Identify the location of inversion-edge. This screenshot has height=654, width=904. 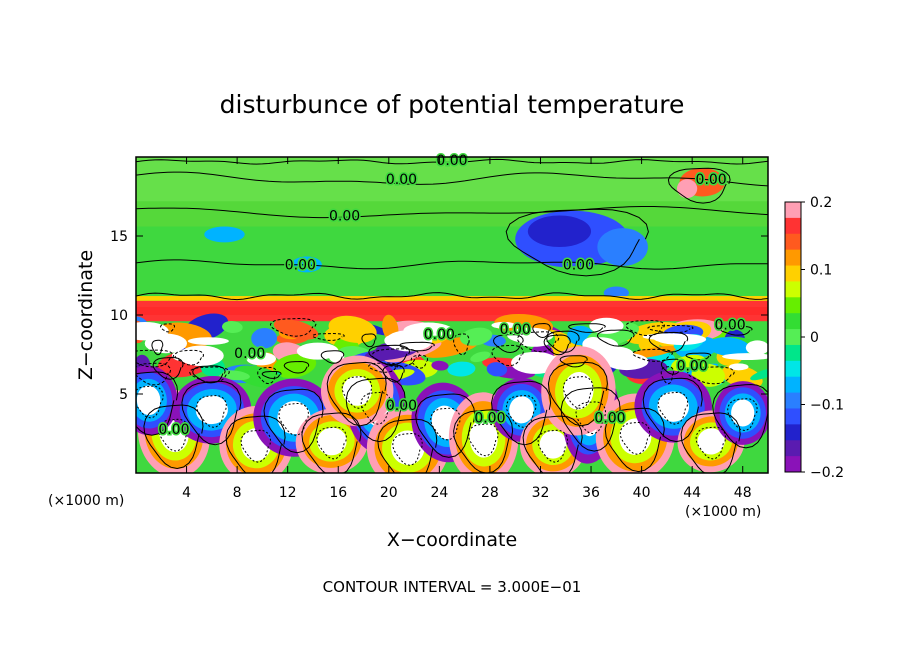
(452, 298).